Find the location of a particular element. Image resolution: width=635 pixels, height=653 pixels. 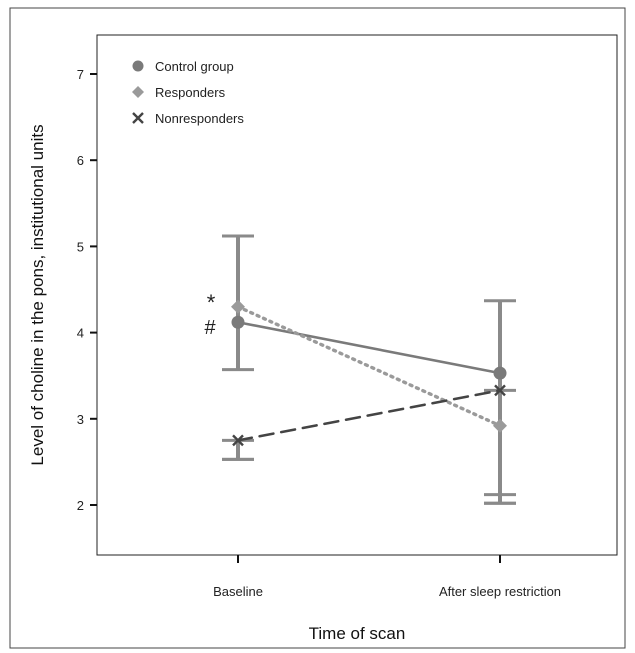

y-tick-label: 4 is located at coordinates (80, 333).